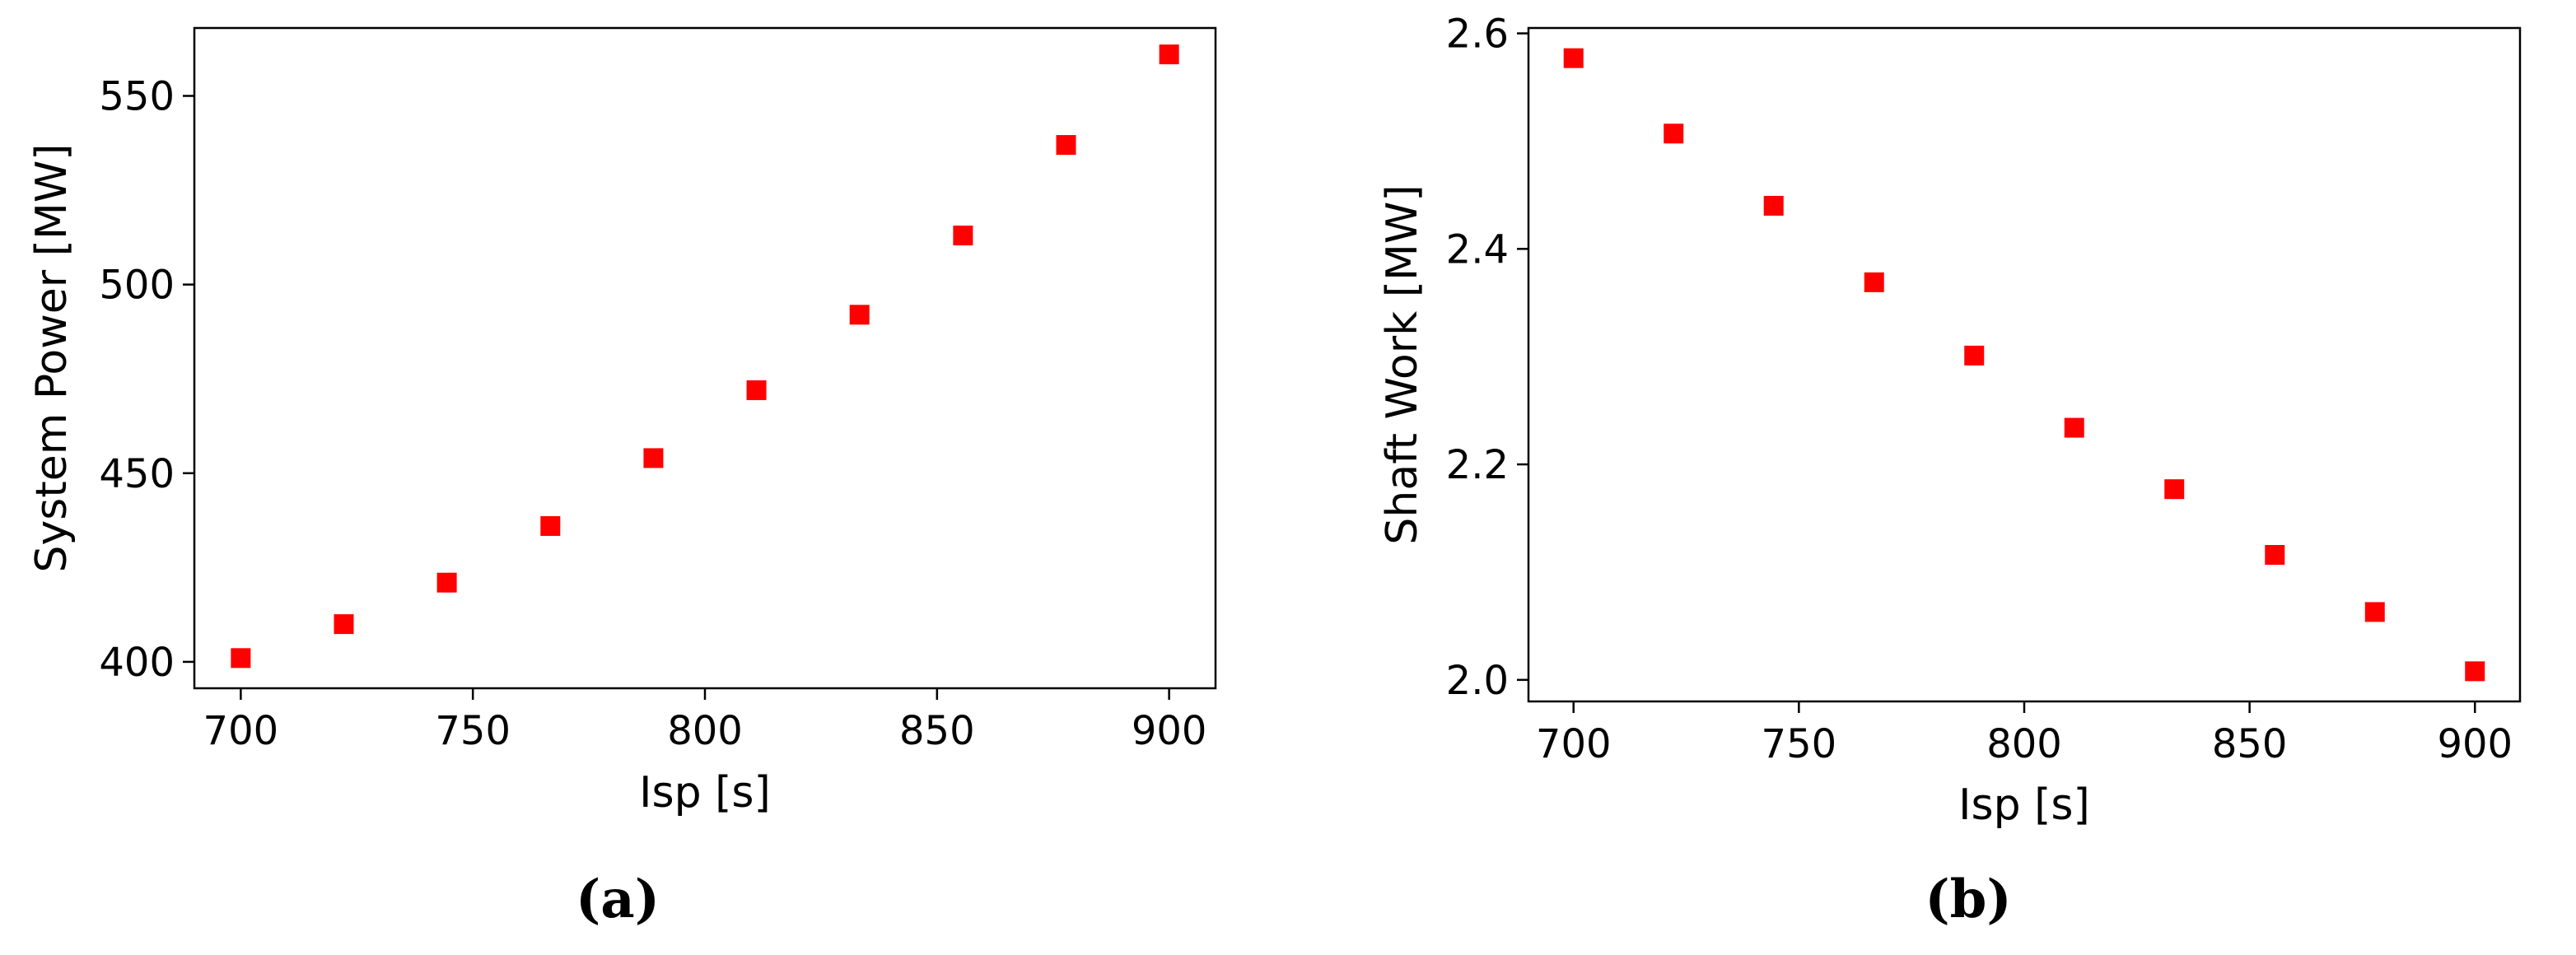  I want to click on y-tick-label: 450, so click(137, 474).